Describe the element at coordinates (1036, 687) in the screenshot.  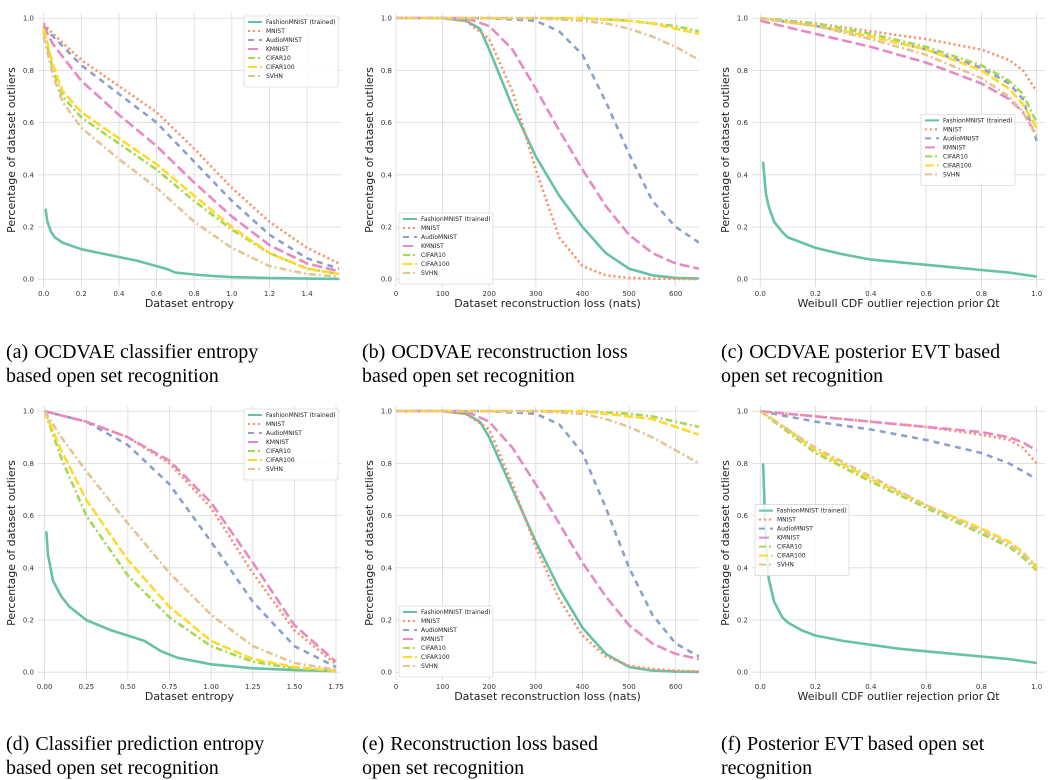
I see `x-tick-label: 1.0` at that location.